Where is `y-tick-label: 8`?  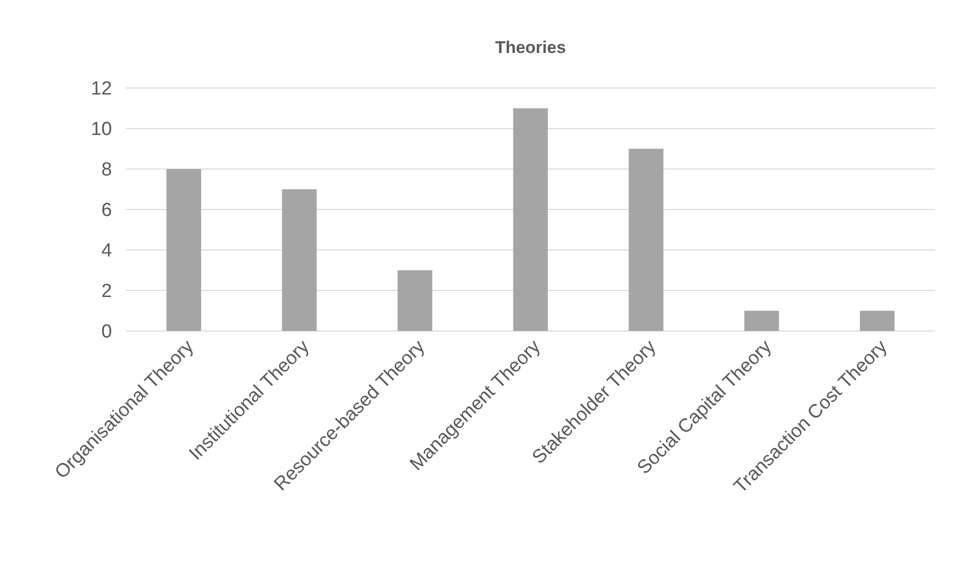 y-tick-label: 8 is located at coordinates (106, 170).